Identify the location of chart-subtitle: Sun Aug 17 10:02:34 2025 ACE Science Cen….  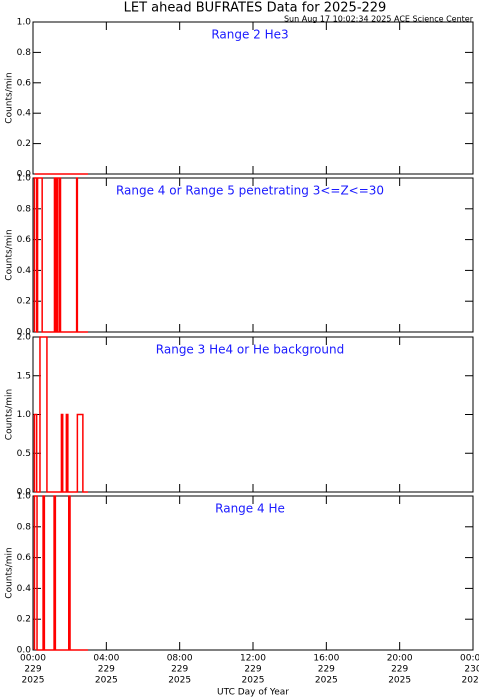
(379, 19).